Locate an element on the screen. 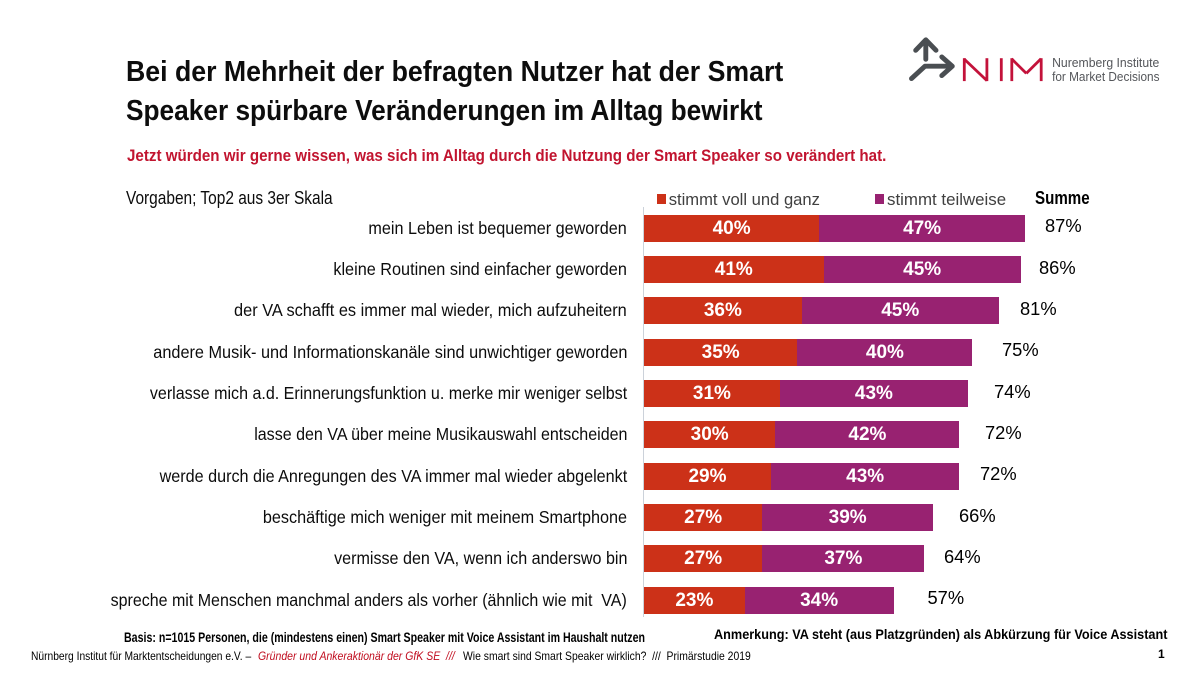  svg-text: for Market Decisions is located at coordinates (1105, 76).